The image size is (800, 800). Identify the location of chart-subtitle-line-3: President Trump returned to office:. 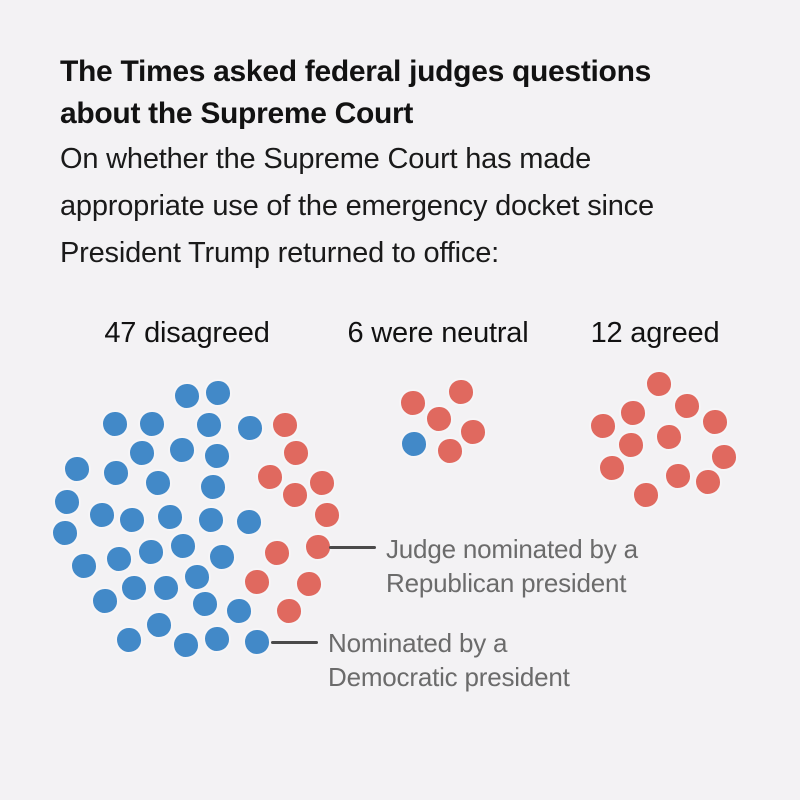
(279, 253).